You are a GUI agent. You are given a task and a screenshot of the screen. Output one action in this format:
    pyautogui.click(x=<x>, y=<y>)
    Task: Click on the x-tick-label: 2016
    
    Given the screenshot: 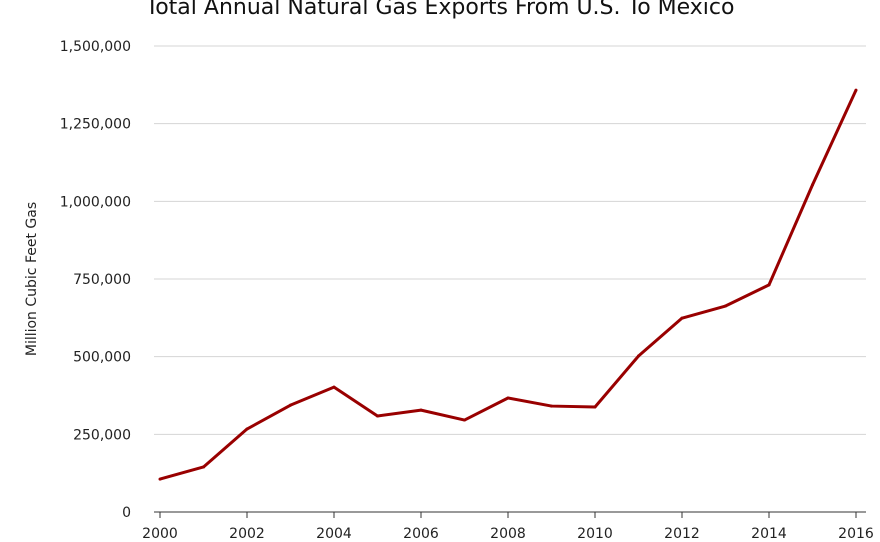 What is the action you would take?
    pyautogui.click(x=856, y=534)
    